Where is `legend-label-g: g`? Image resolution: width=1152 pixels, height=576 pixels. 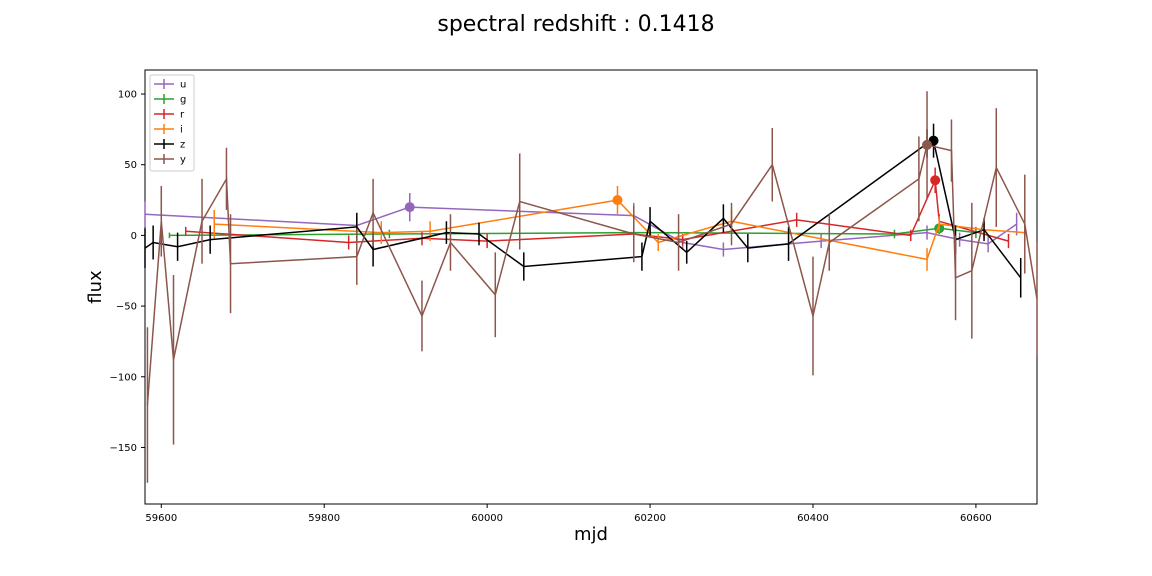
legend-label-g: g is located at coordinates (183, 100).